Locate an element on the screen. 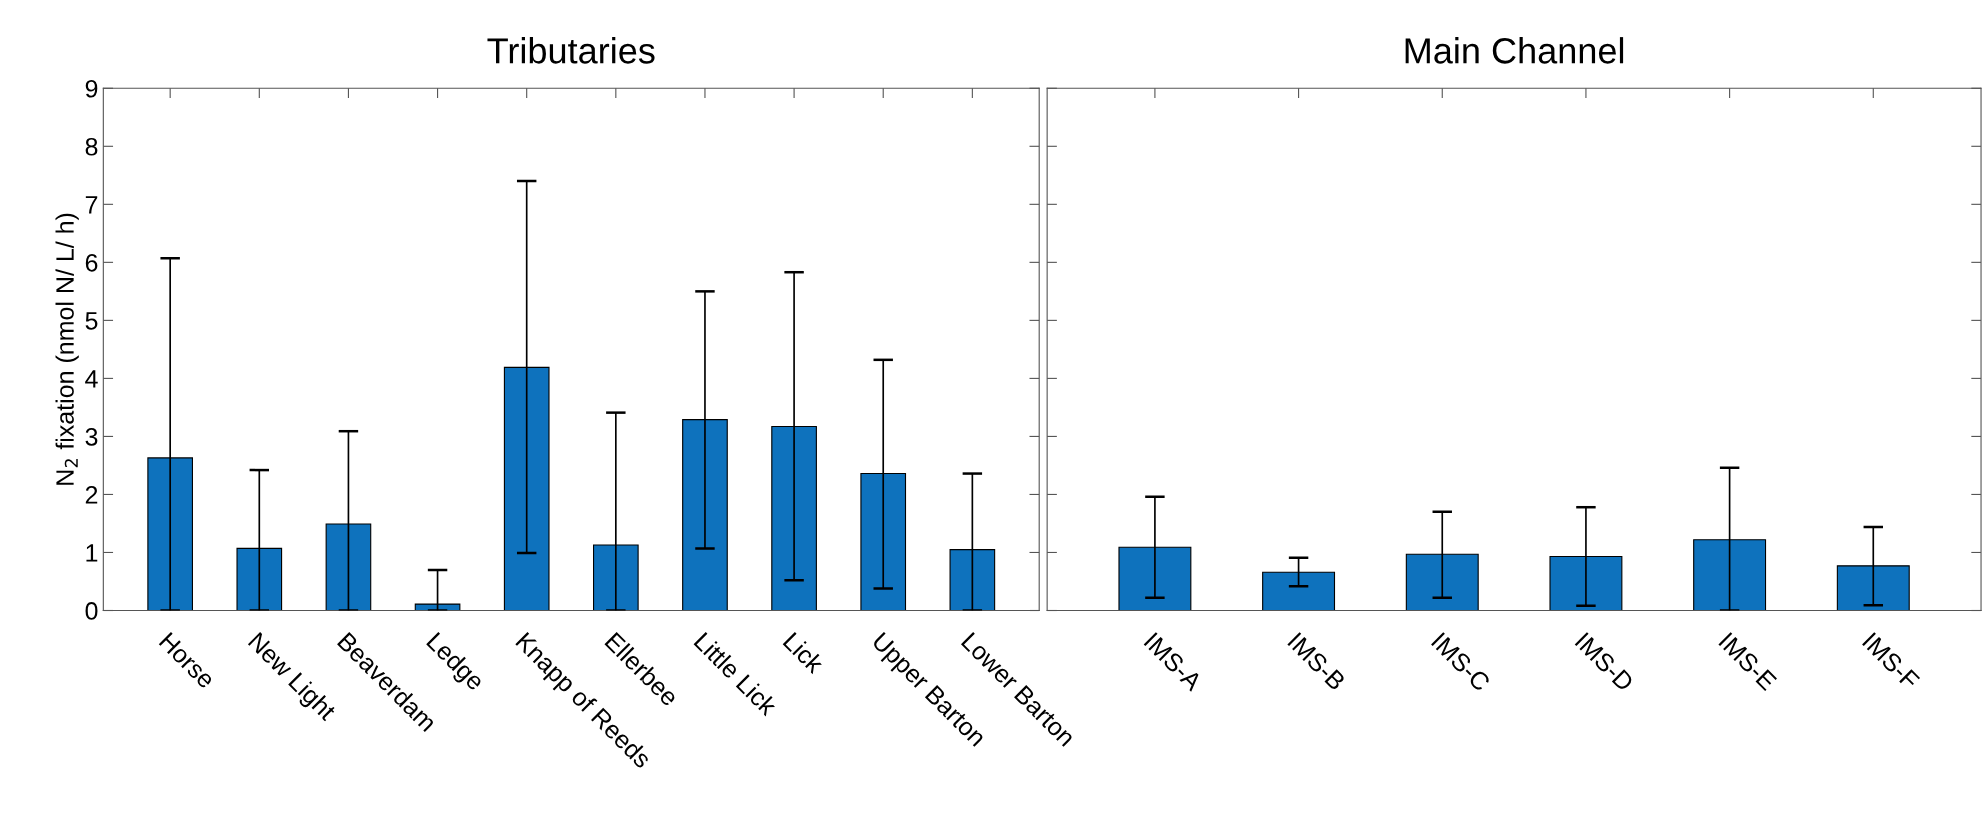 The height and width of the screenshot is (825, 1987). y-tick-label: 4 is located at coordinates (91, 379).